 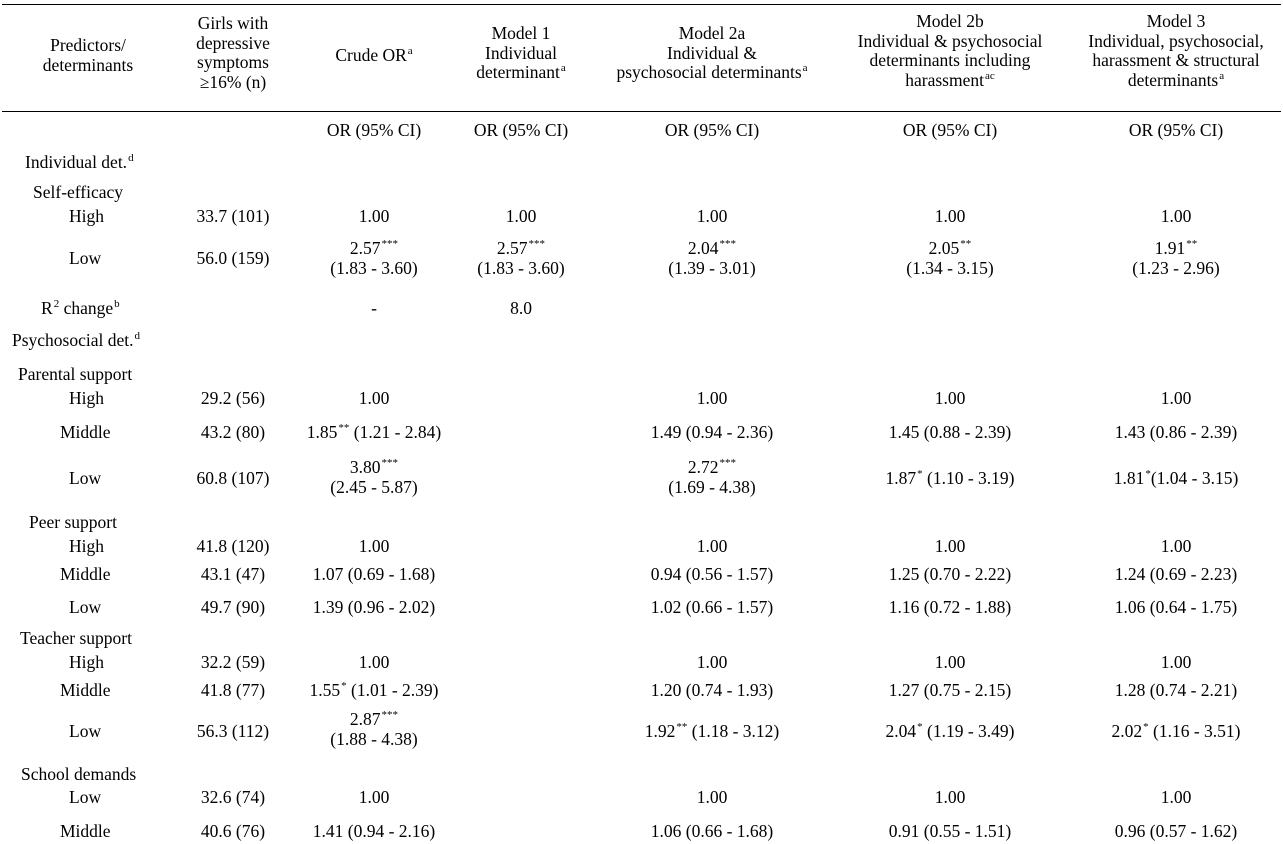 I want to click on section-self-efficacy: Self-efficacy, so click(x=78, y=192).